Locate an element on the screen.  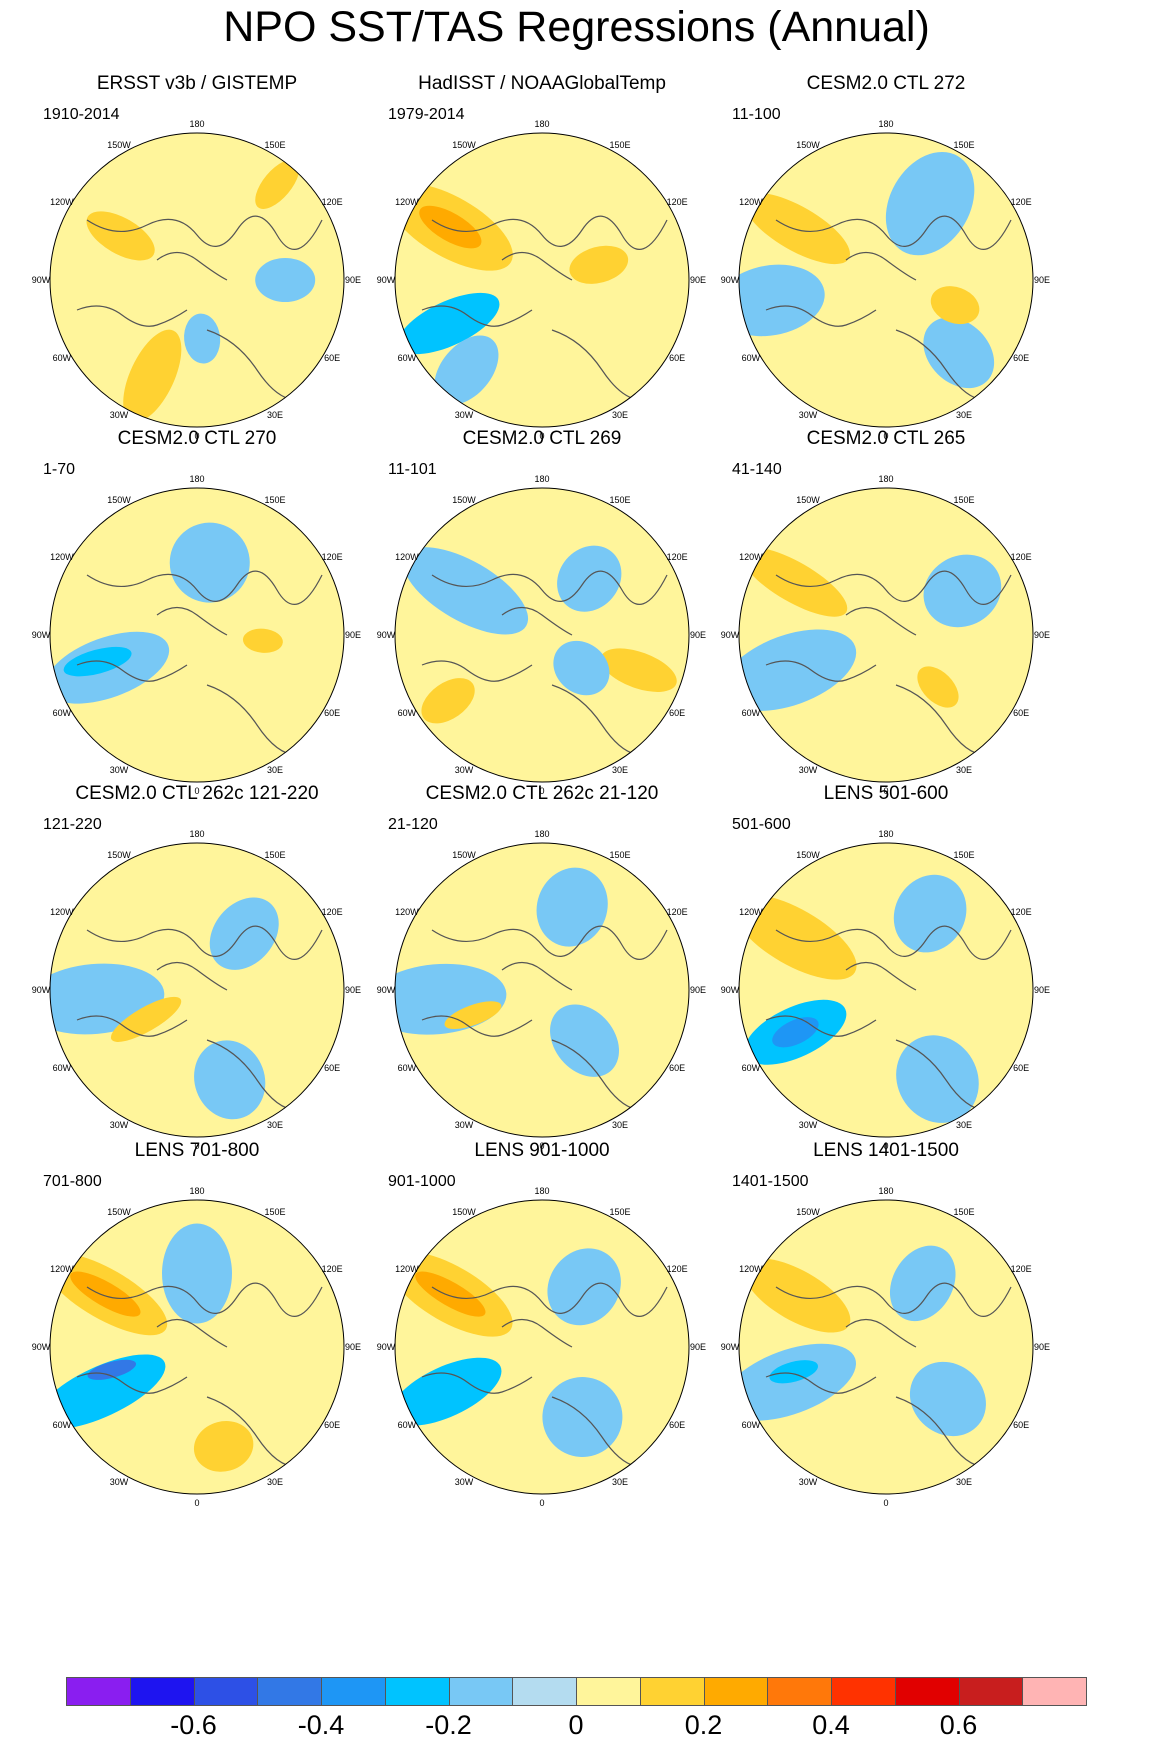
colorbar-label: 0 is located at coordinates (576, 1725).